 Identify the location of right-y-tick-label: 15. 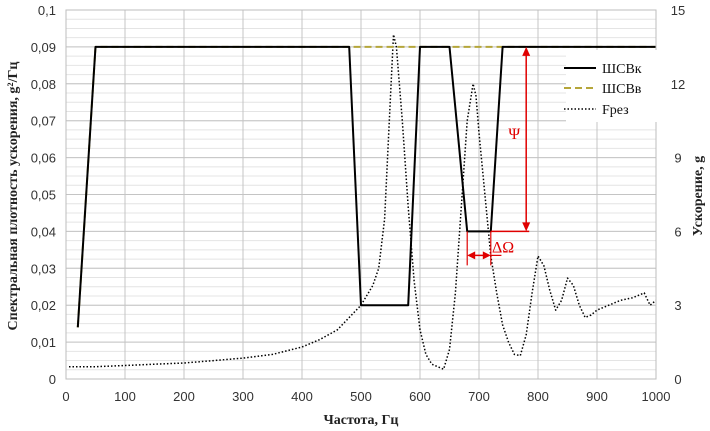
(678, 10).